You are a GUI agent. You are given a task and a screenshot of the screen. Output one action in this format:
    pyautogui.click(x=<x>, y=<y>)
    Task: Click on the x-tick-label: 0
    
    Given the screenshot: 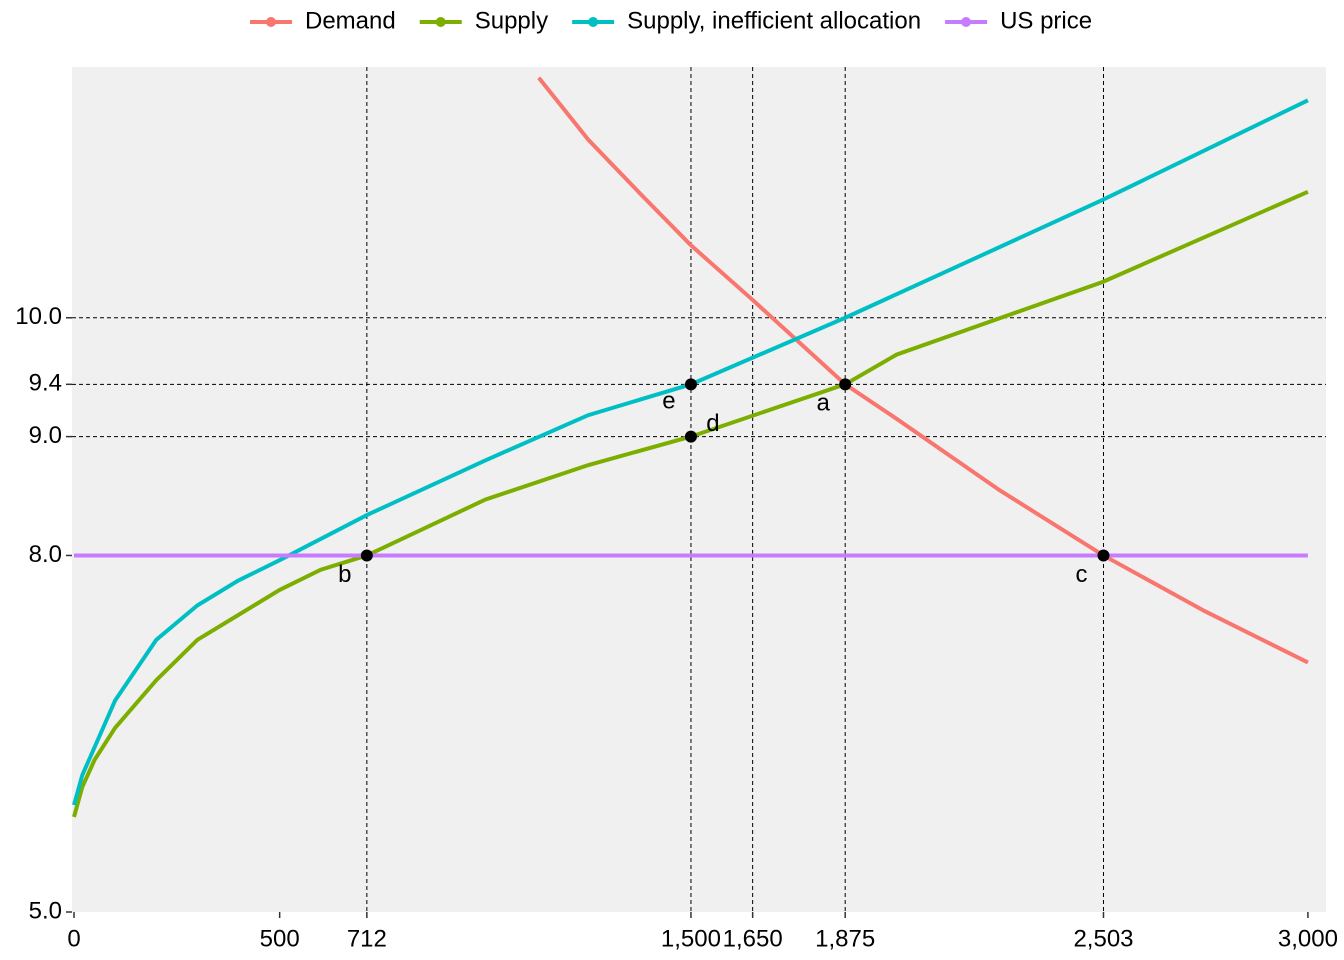 What is the action you would take?
    pyautogui.click(x=73, y=938)
    